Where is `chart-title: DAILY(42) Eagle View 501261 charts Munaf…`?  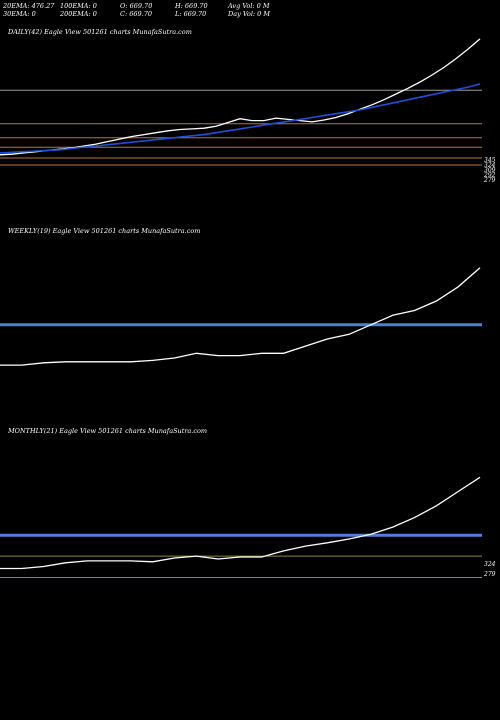 chart-title: DAILY(42) Eagle View 501261 charts Munaf… is located at coordinates (99, 32).